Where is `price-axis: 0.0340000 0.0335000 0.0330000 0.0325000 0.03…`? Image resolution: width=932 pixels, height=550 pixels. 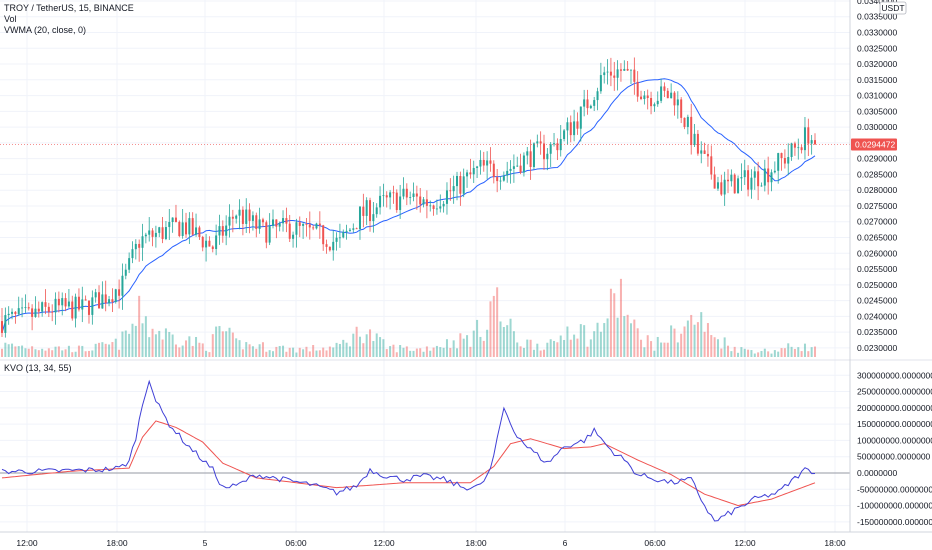 price-axis: 0.0340000 0.0335000 0.0330000 0.0325000 0.03… is located at coordinates (877, 176).